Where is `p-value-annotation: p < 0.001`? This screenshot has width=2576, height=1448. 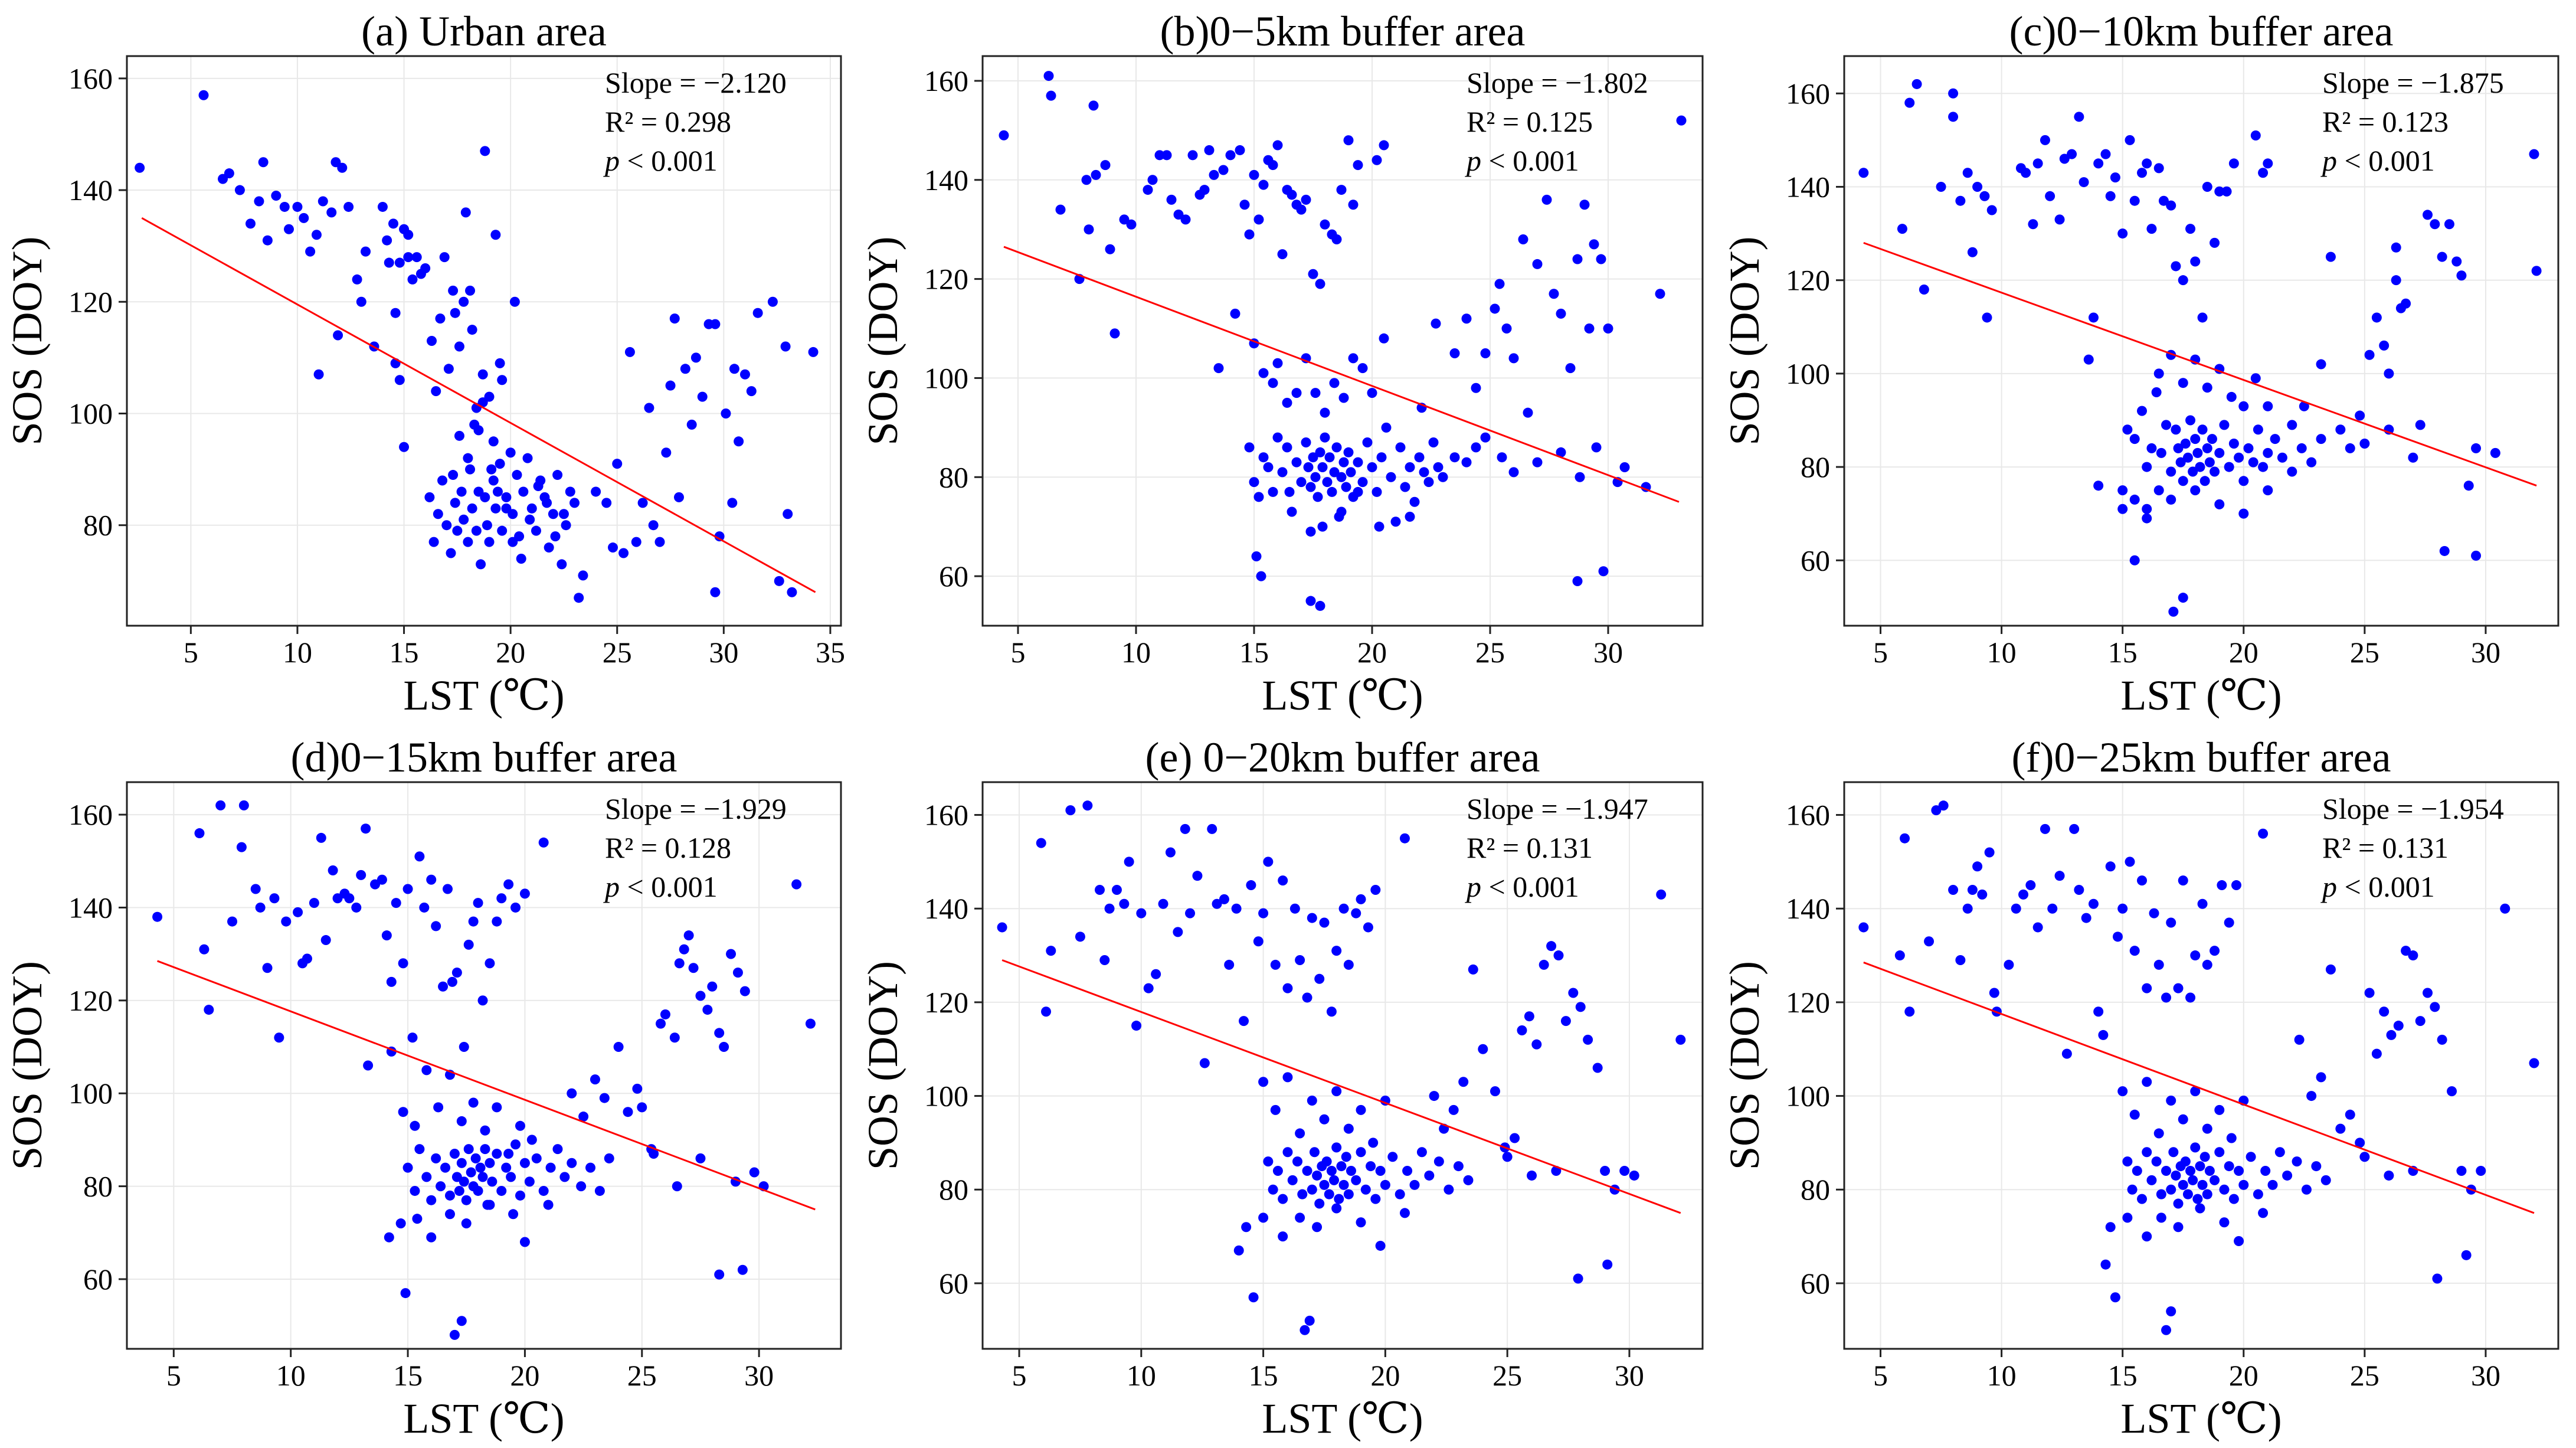 p-value-annotation: p < 0.001 is located at coordinates (1522, 160).